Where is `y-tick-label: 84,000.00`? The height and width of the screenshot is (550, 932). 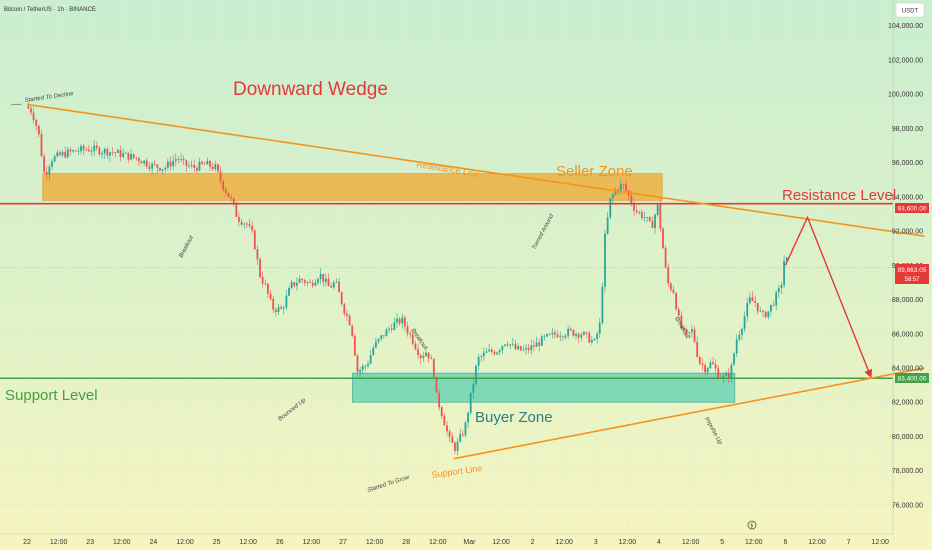
y-tick-label: 84,000.00 is located at coordinates (907, 368).